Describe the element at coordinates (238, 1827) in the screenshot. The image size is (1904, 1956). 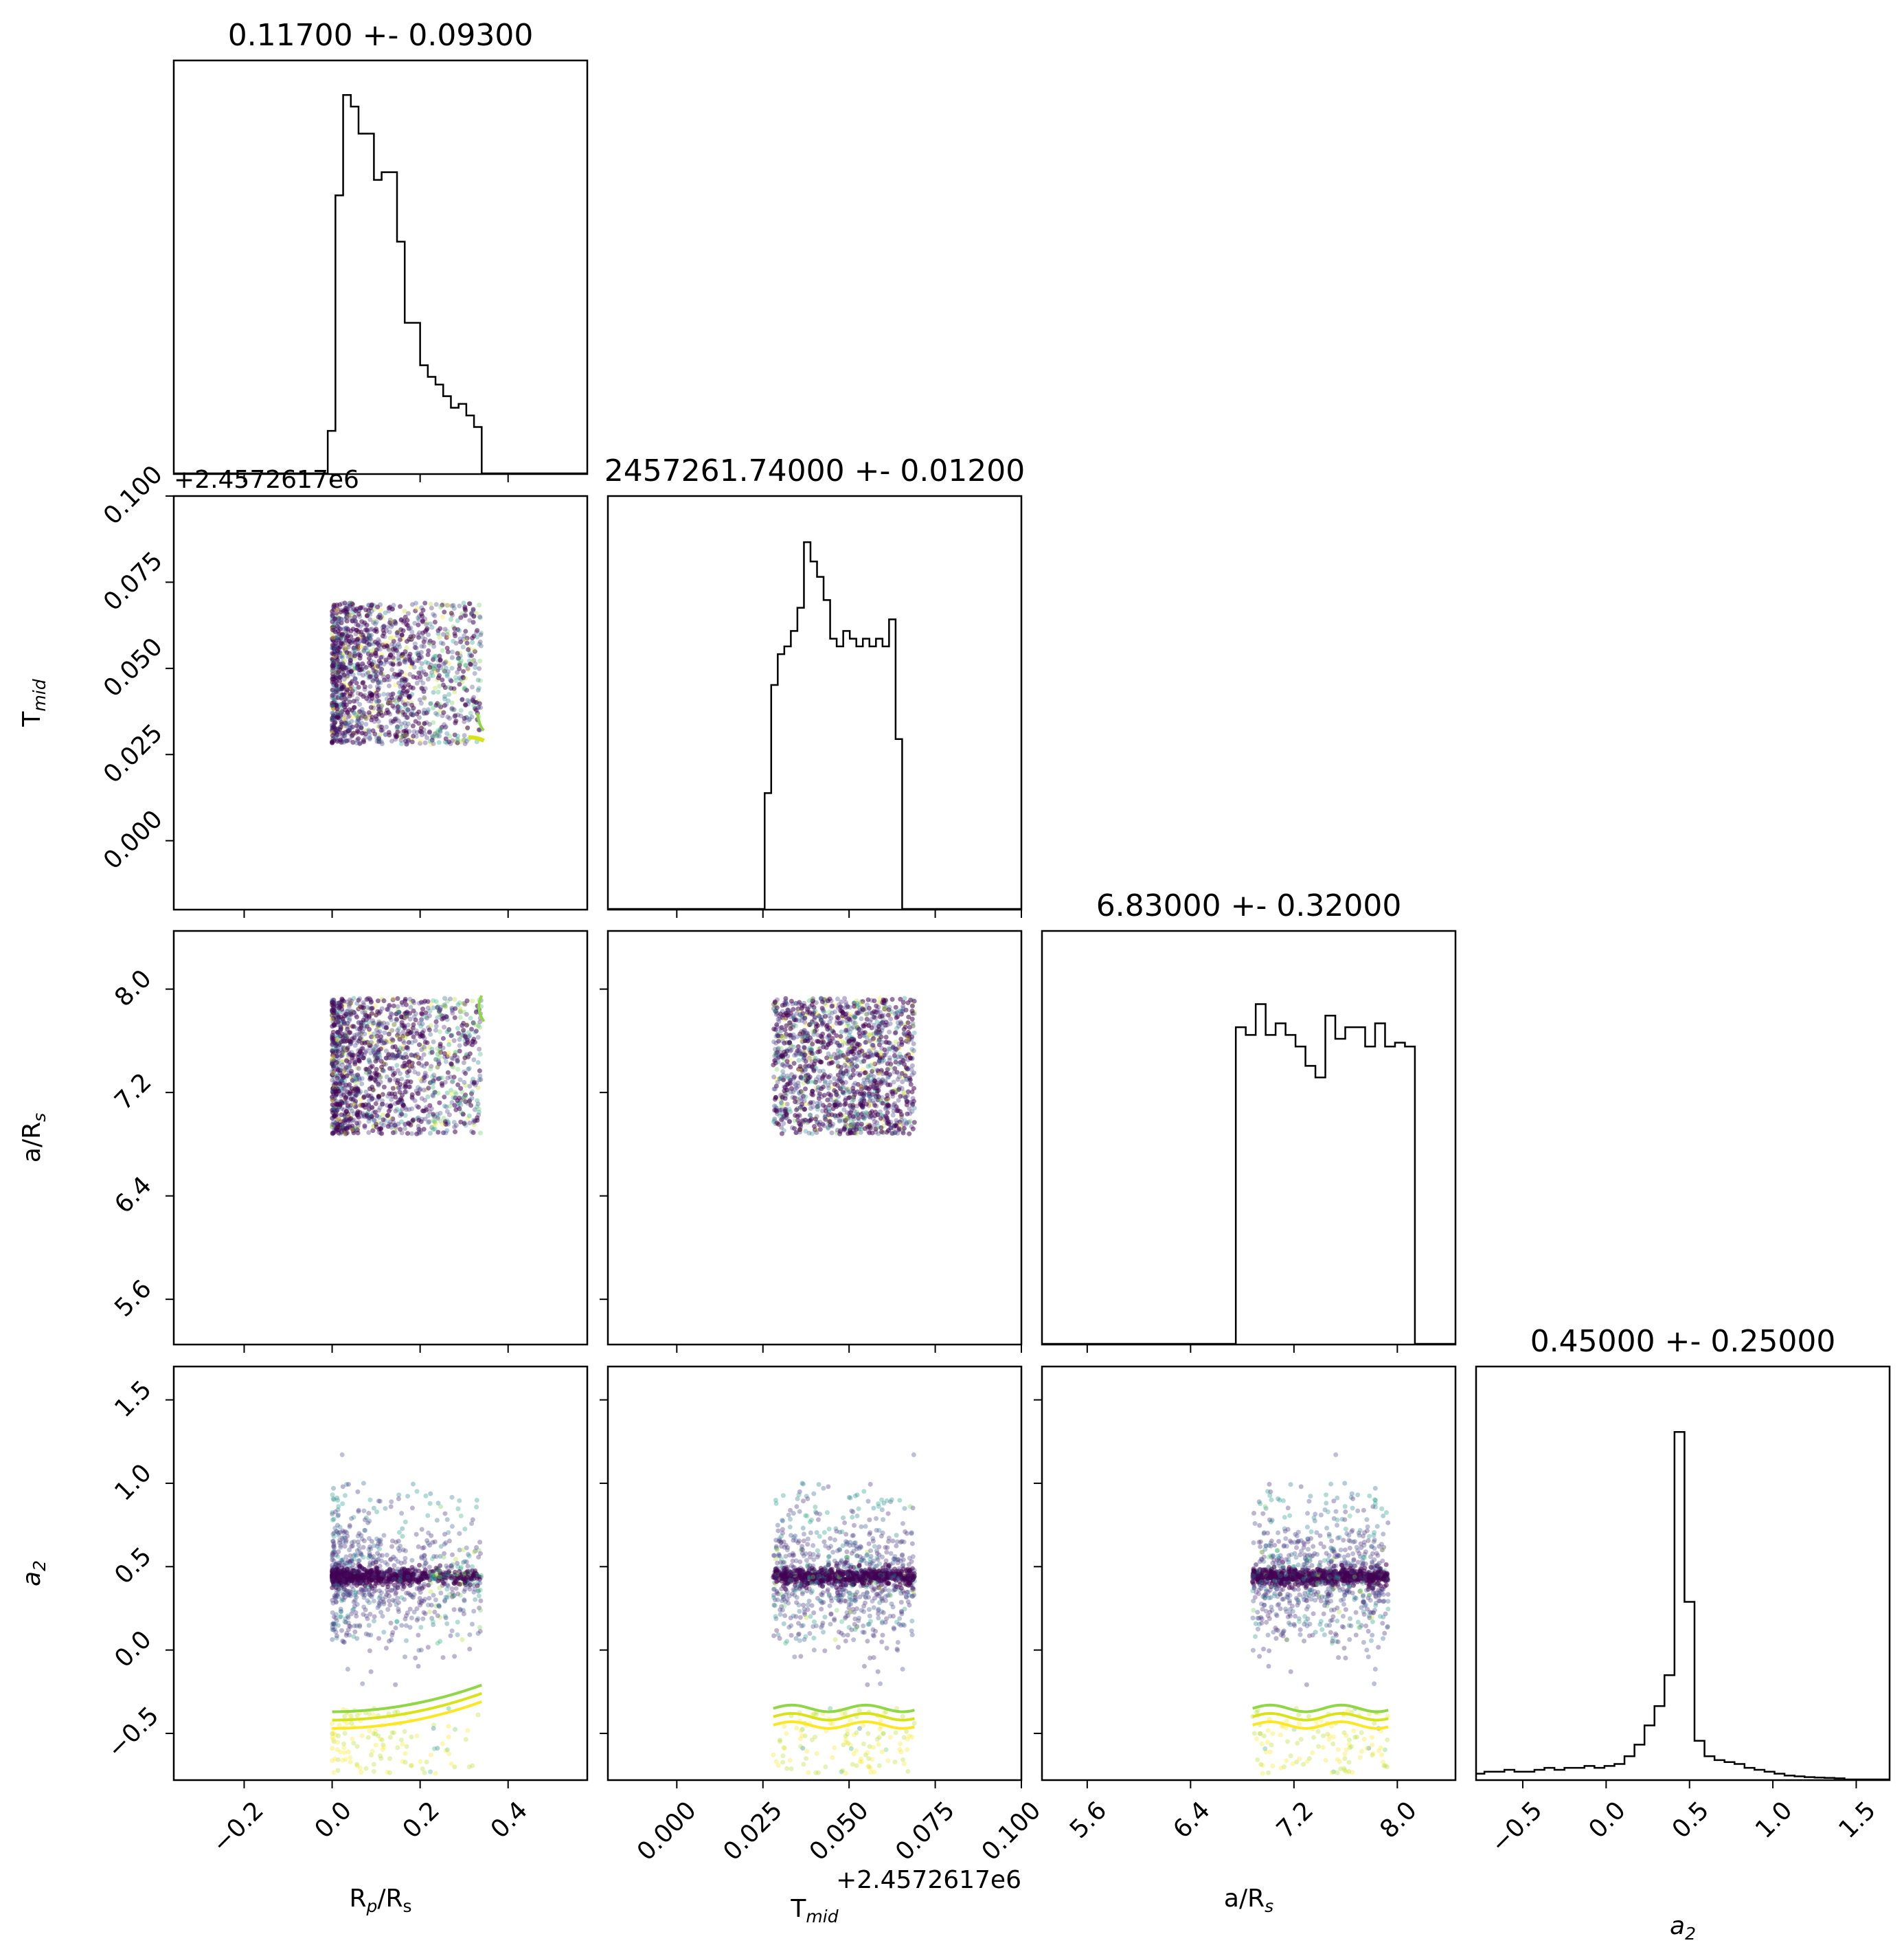
I see `x-tick-label: −0.2` at that location.